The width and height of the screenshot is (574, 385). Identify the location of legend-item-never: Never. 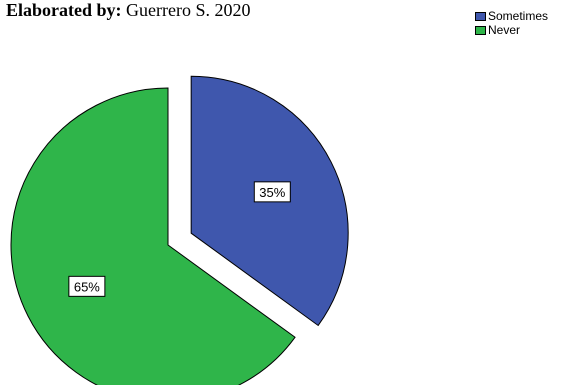
(511, 30).